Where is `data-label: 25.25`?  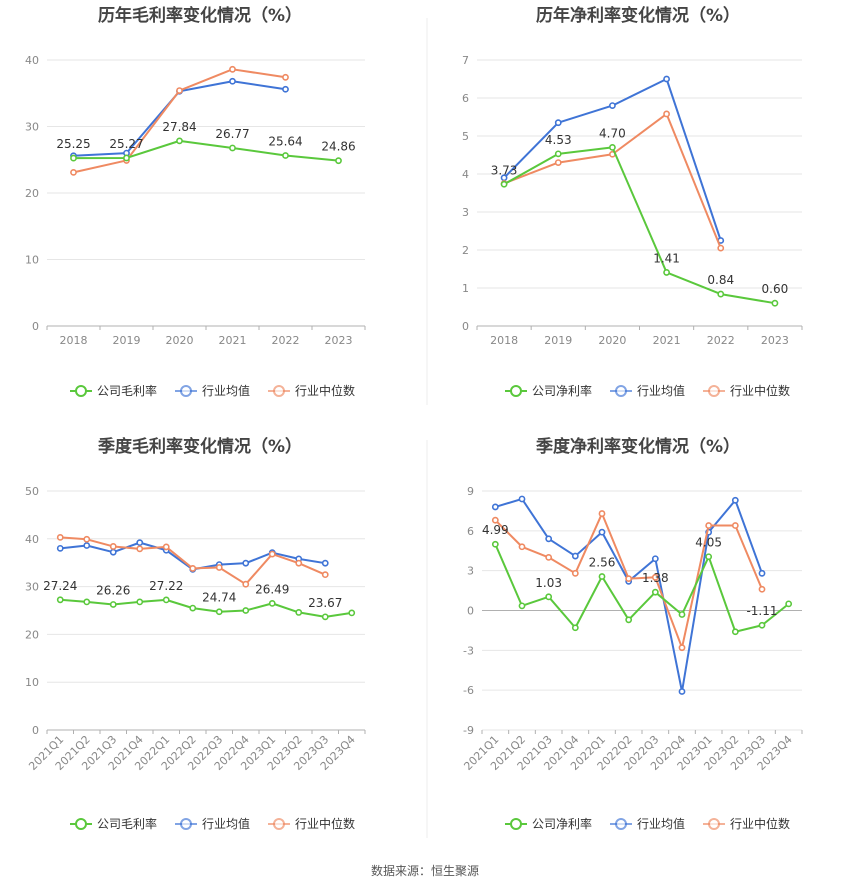
data-label: 25.25 is located at coordinates (73, 144).